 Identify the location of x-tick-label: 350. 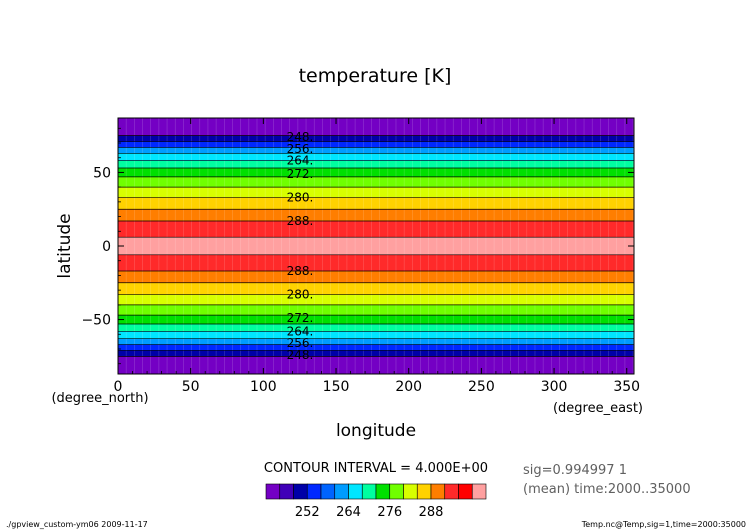
(626, 387).